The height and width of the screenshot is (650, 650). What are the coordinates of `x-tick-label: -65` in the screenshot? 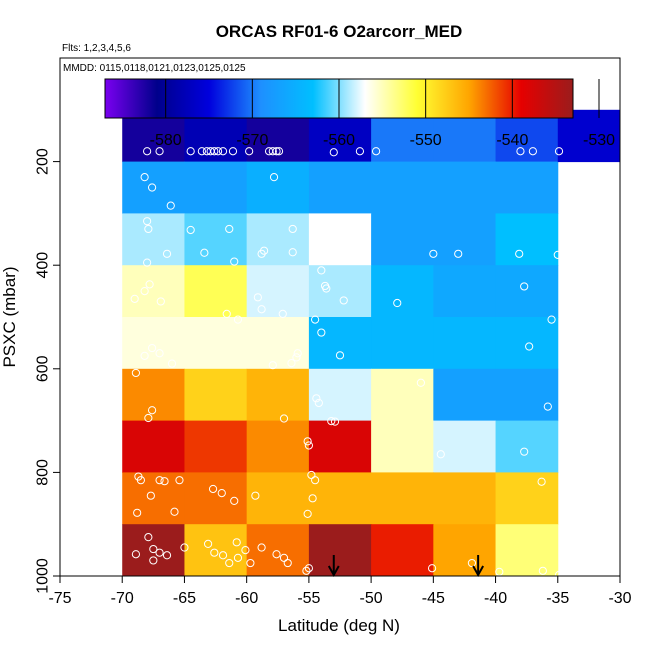 It's located at (184, 598).